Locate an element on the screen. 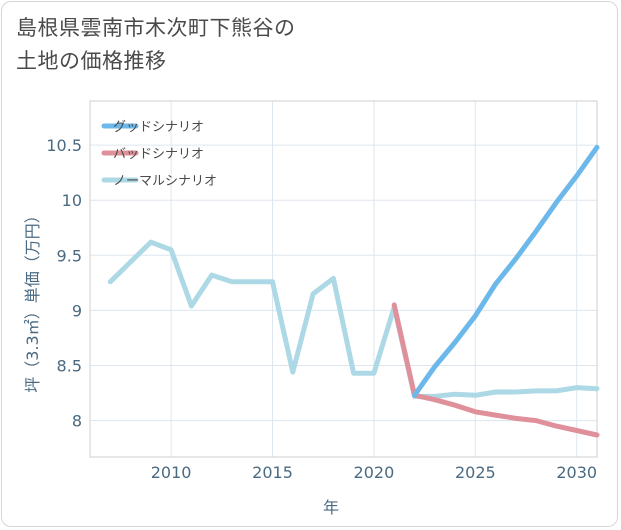 The image size is (621, 530). x-tick-label: 2025 is located at coordinates (475, 472).